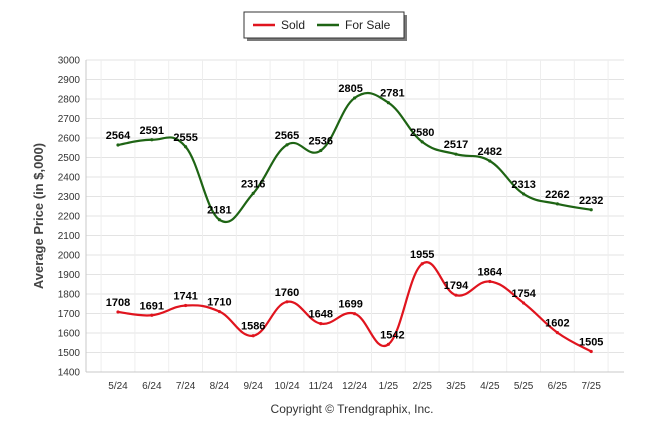 The width and height of the screenshot is (646, 434). What do you see at coordinates (523, 294) in the screenshot?
I see `data-label-sold: 1754` at bounding box center [523, 294].